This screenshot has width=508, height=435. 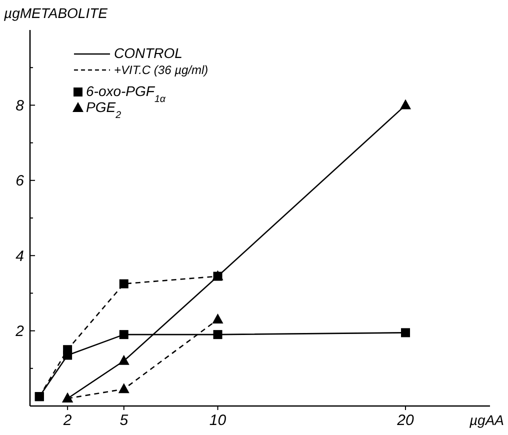 What do you see at coordinates (56, 13) in the screenshot?
I see `y-axis-title: µgMETABOLITE` at bounding box center [56, 13].